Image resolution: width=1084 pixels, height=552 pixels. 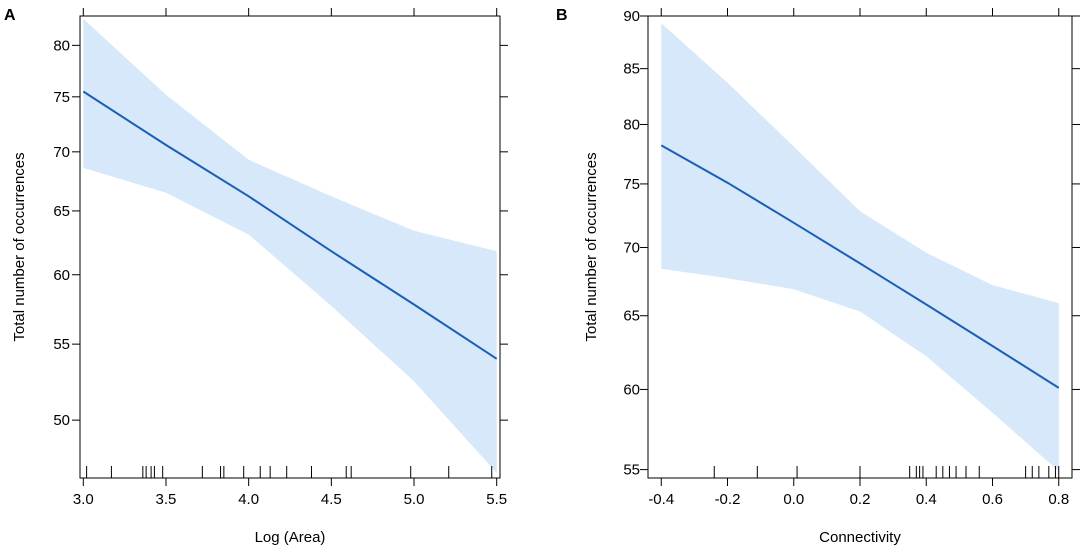 I want to click on y-tick-label: 90, so click(x=631, y=16).